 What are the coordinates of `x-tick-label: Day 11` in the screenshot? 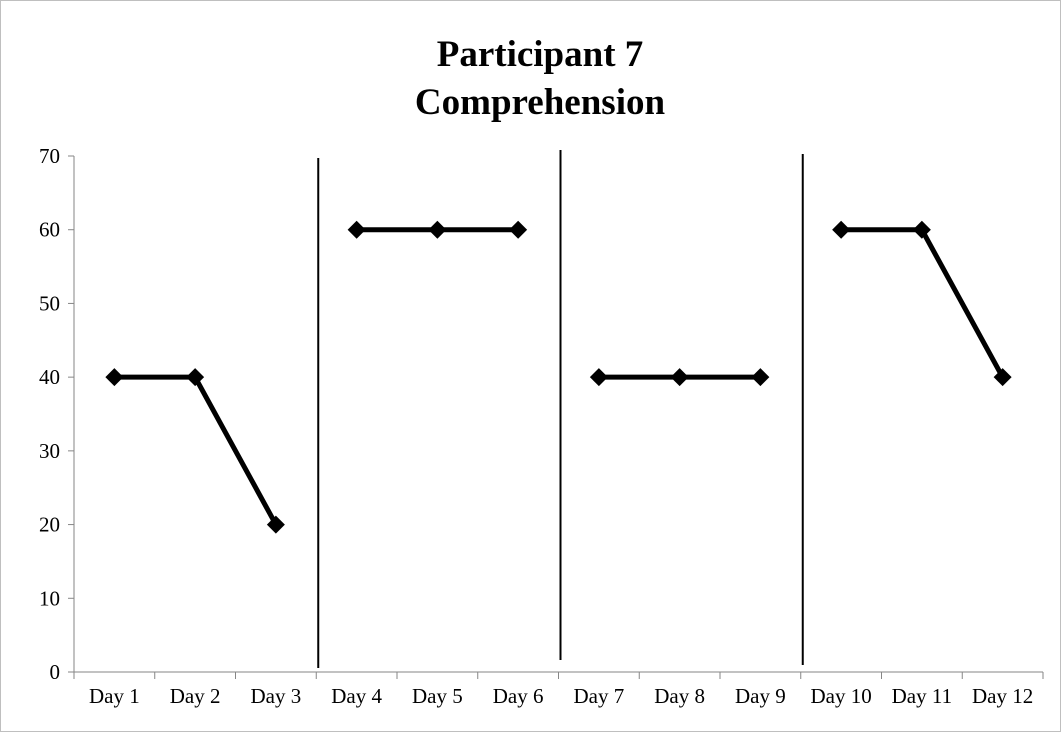 It's located at (922, 696).